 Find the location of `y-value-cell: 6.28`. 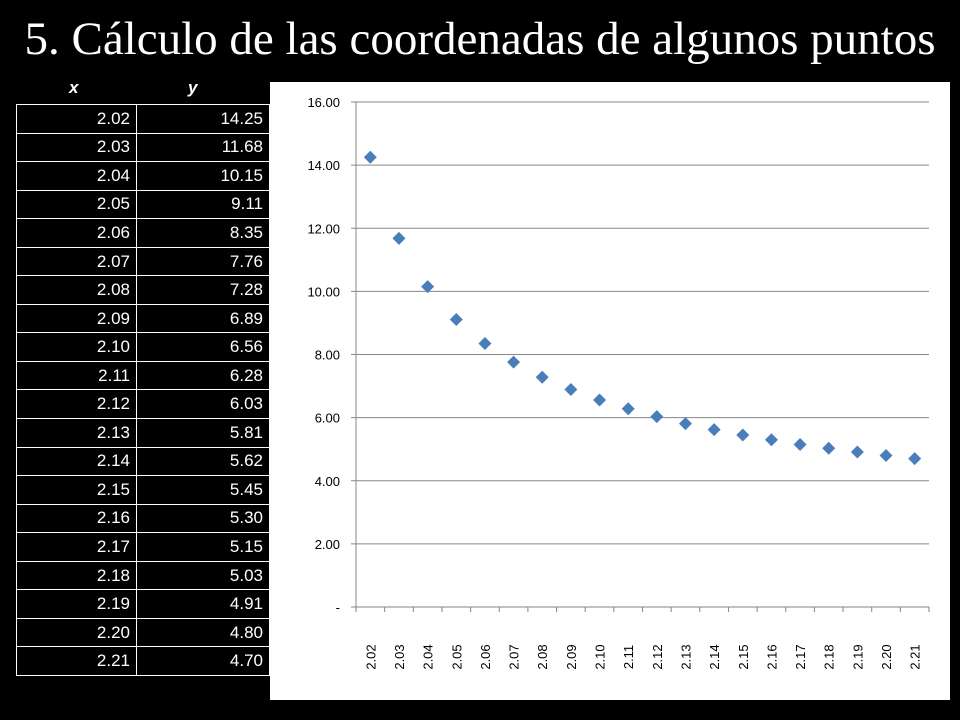

y-value-cell: 6.28 is located at coordinates (203, 375).